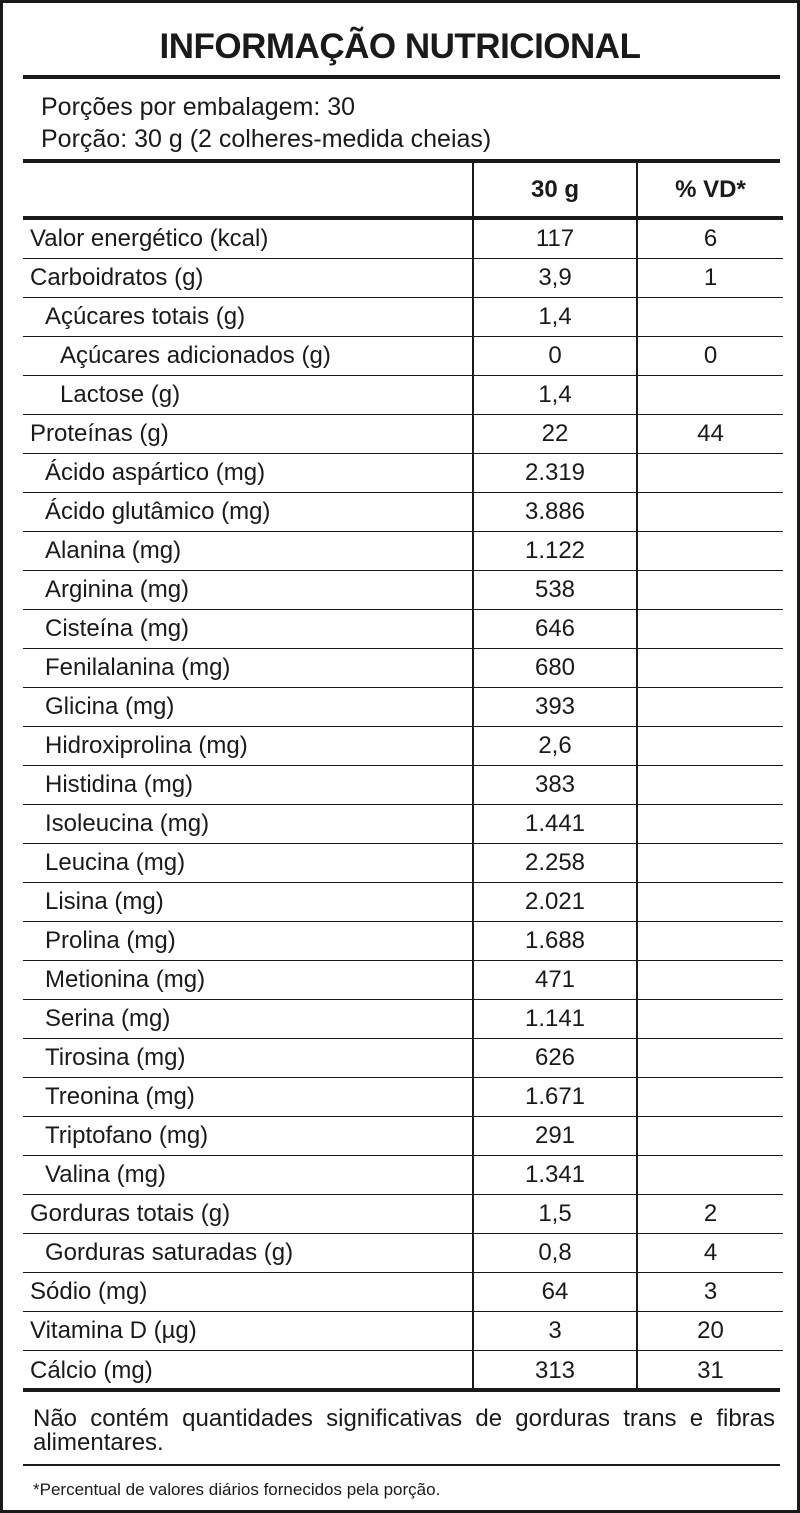 The image size is (800, 1513). What do you see at coordinates (248, 356) in the screenshot?
I see `nutrient-name: Açúcares adicionados (g)` at bounding box center [248, 356].